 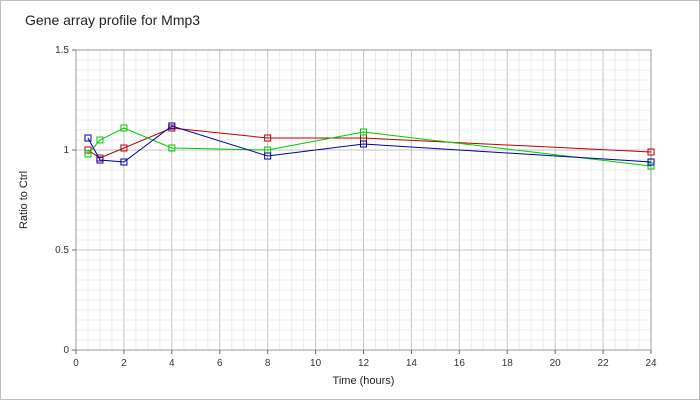 What do you see at coordinates (113, 20) in the screenshot?
I see `chart-title: Gene array profile for Mmp3` at bounding box center [113, 20].